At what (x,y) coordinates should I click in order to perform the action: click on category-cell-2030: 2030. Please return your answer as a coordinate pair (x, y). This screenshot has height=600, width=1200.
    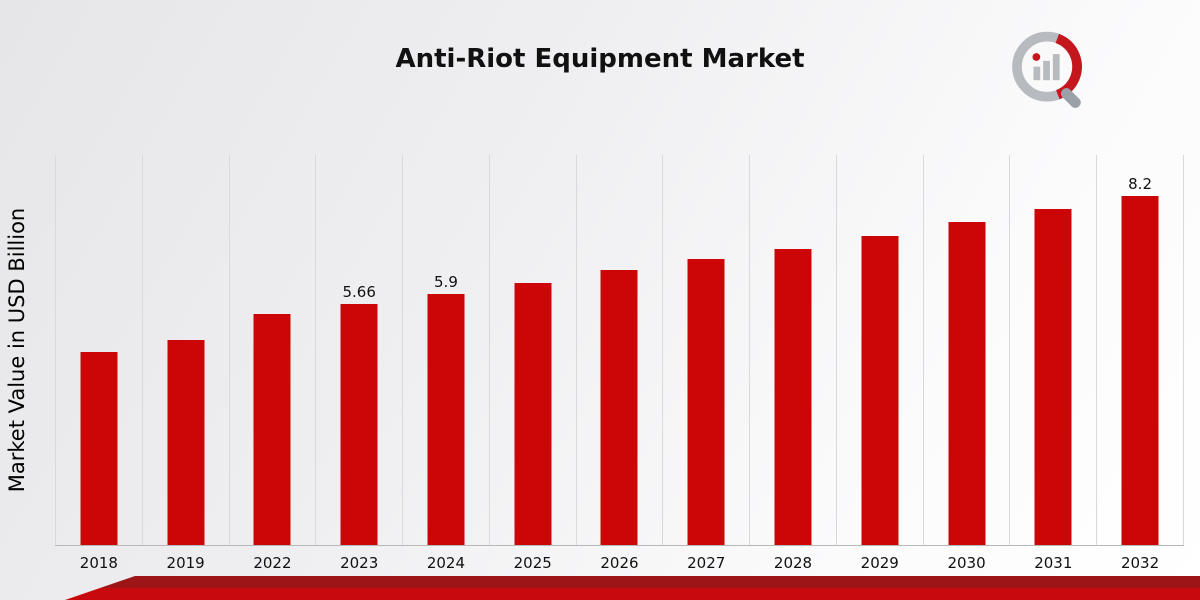
    Looking at the image, I should click on (966, 363).